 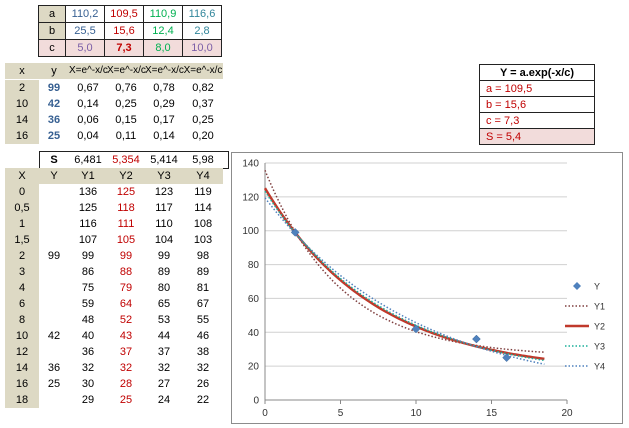 I want to click on pred-cell-r2-c3: 111, so click(x=126, y=224).